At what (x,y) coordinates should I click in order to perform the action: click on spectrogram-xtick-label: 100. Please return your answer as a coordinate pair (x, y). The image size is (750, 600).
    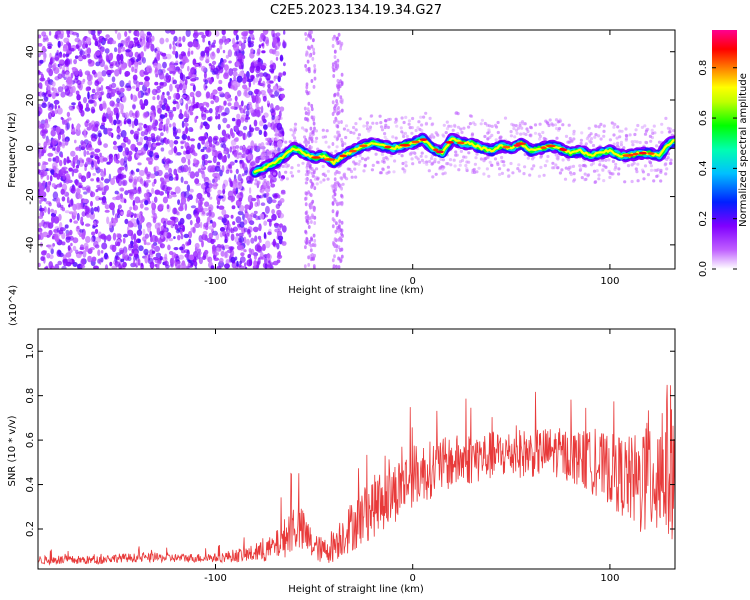
    Looking at the image, I should click on (609, 281).